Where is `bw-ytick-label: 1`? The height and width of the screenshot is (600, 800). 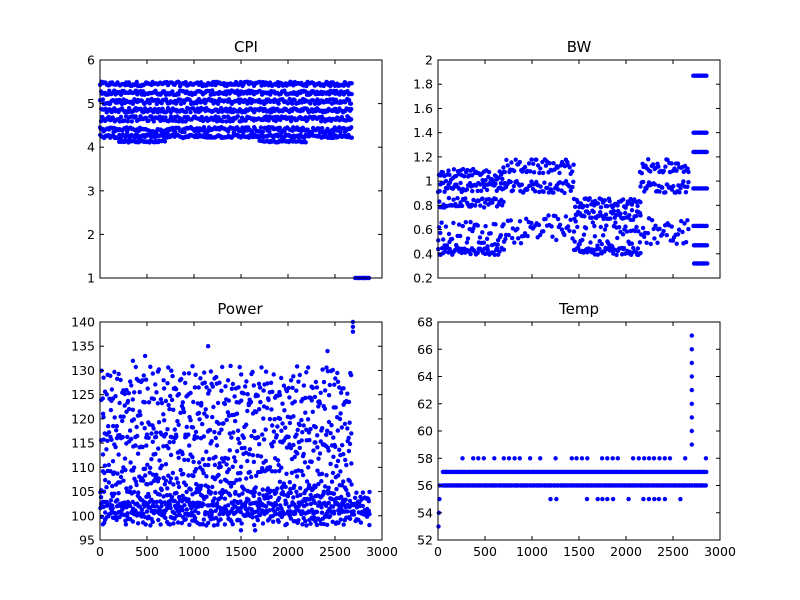 bw-ytick-label: 1 is located at coordinates (429, 181).